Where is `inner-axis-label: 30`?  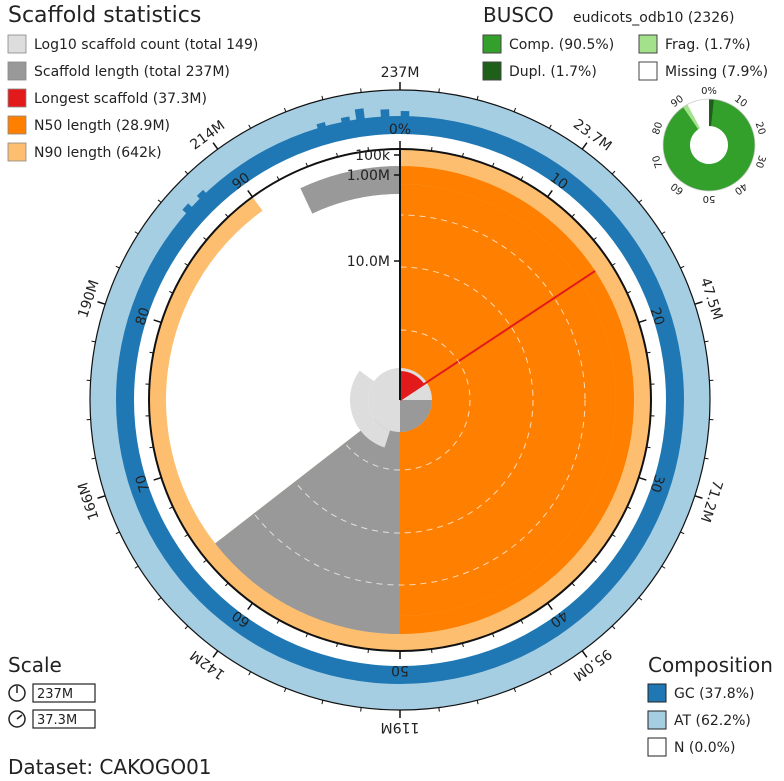 inner-axis-label: 30 is located at coordinates (656, 483).